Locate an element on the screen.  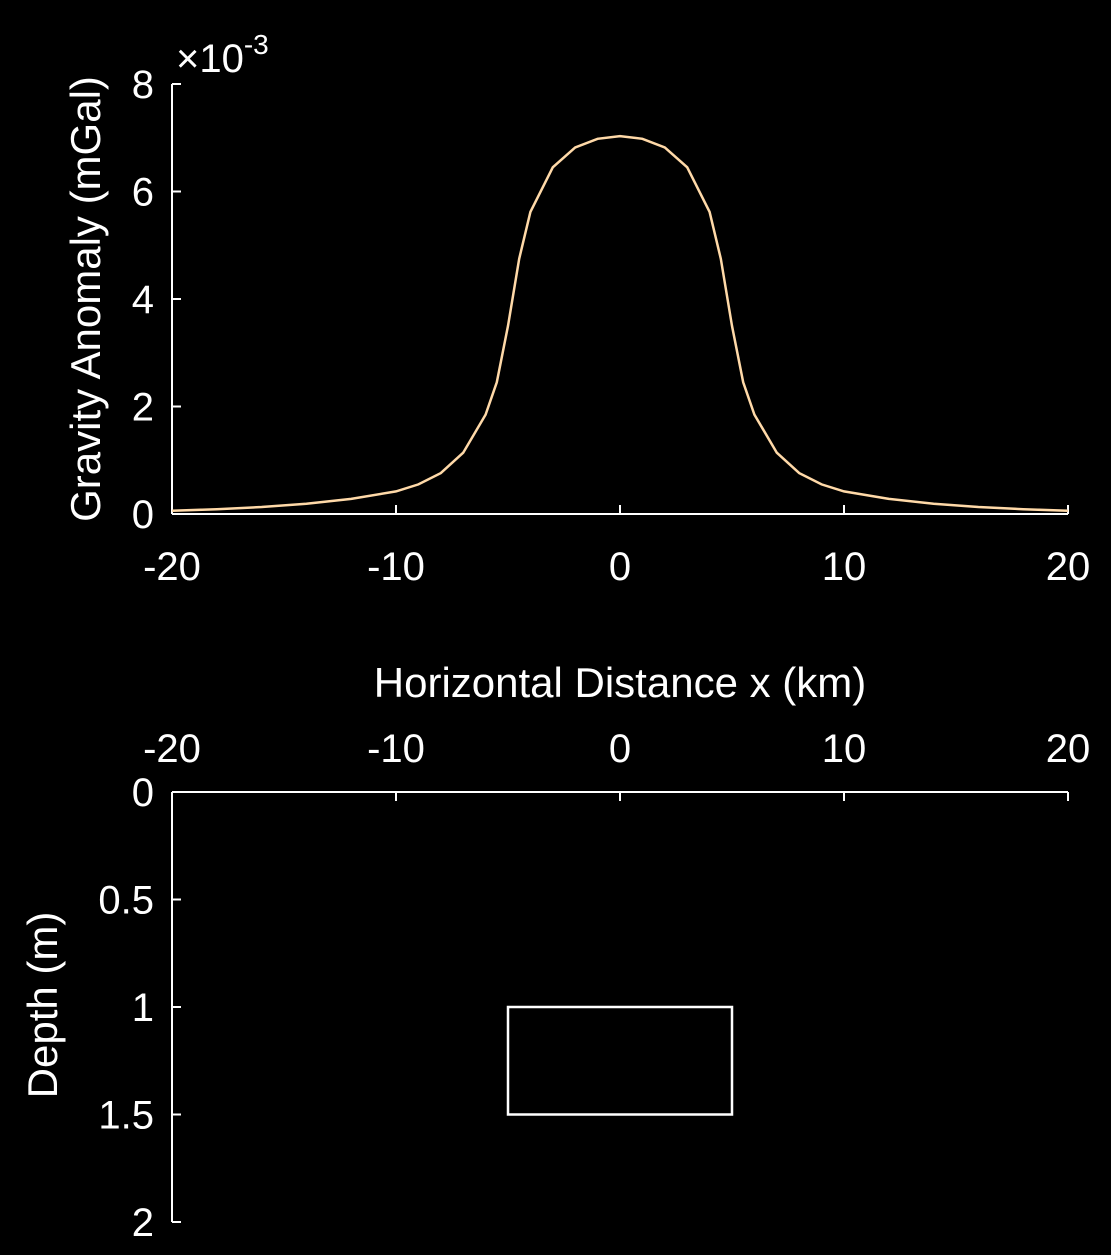
gravity-y-tick-label: 4 is located at coordinates (143, 300).